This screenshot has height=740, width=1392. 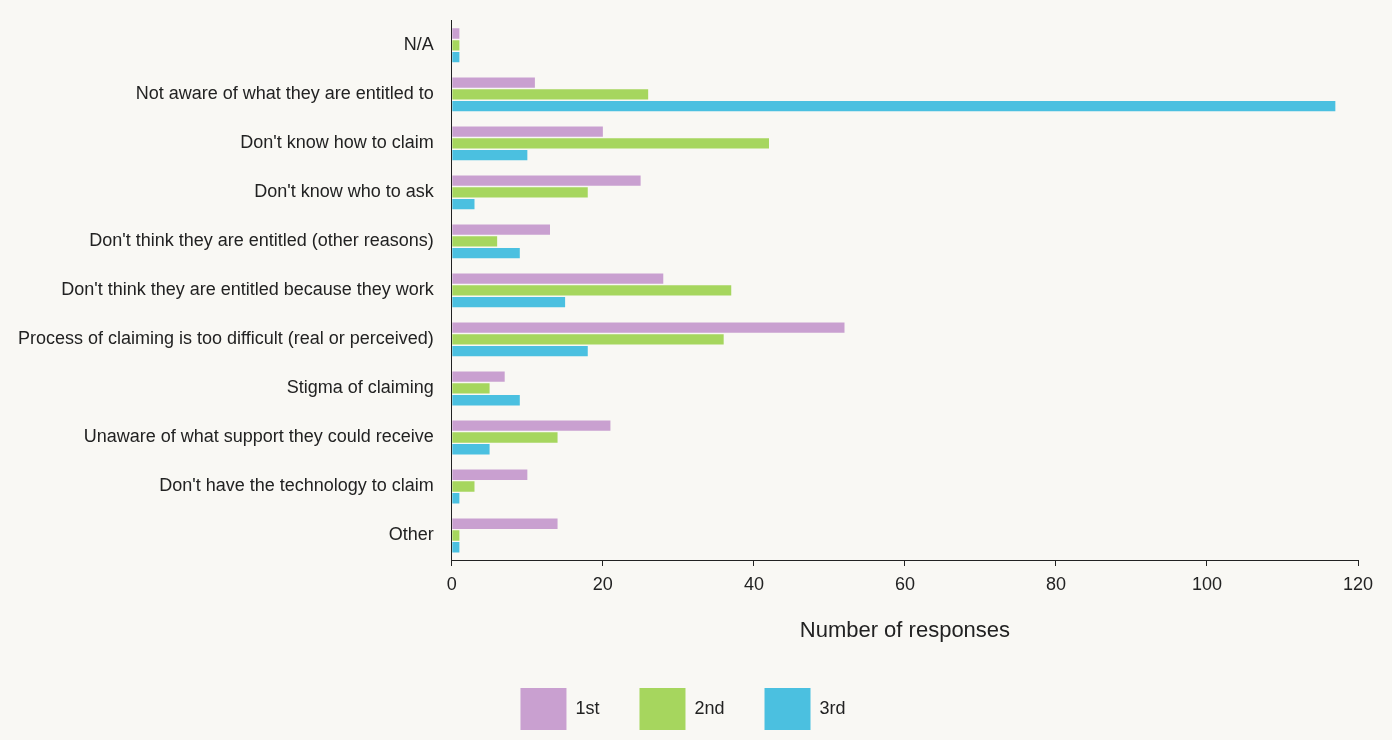 What do you see at coordinates (905, 629) in the screenshot?
I see `x-axis-title: Number of responses` at bounding box center [905, 629].